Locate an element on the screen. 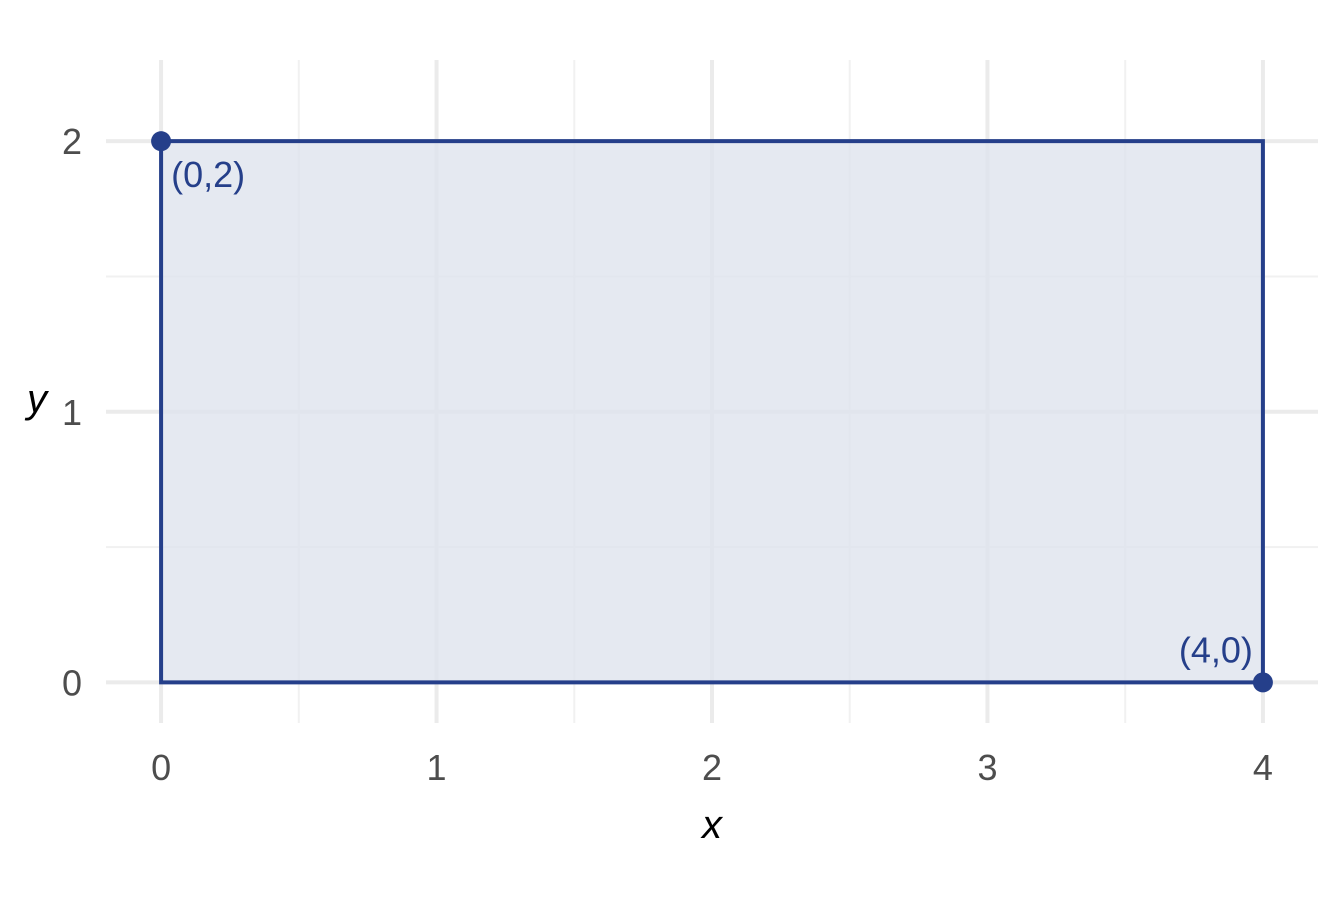 The height and width of the screenshot is (912, 1344). y-tick-label: 1 is located at coordinates (72, 412).